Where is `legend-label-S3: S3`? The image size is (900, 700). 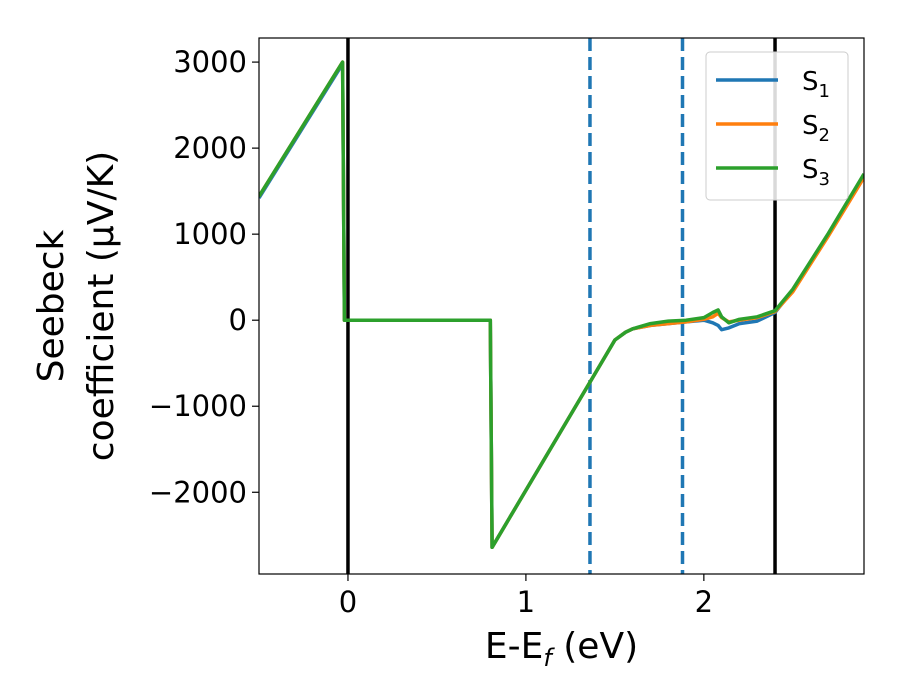 legend-label-S3: S3 is located at coordinates (816, 172).